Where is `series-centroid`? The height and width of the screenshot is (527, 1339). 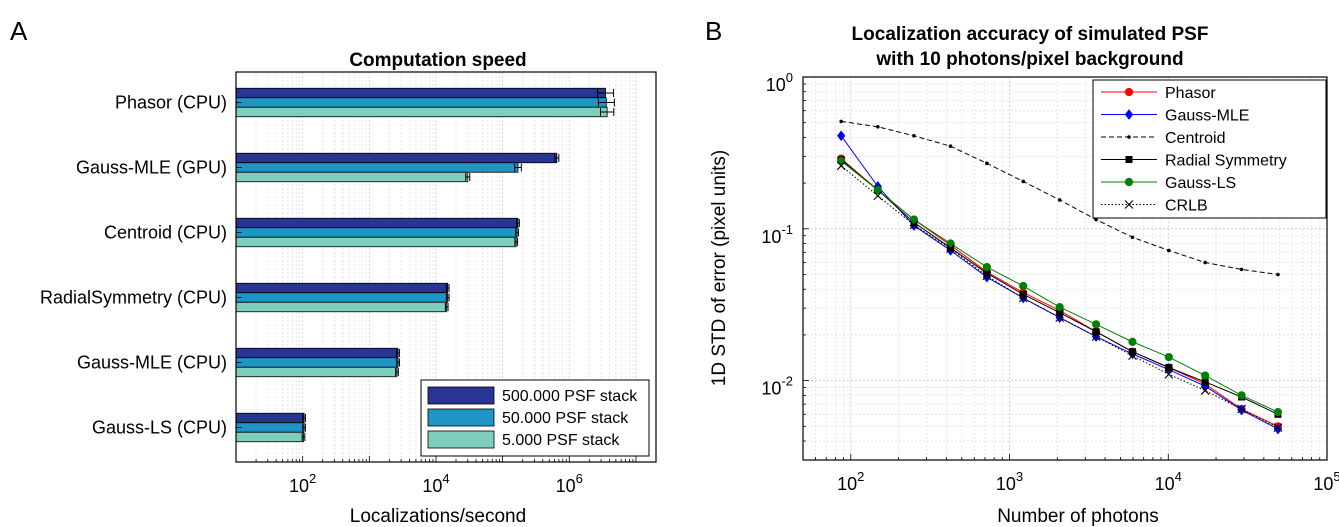
series-centroid is located at coordinates (1059, 198).